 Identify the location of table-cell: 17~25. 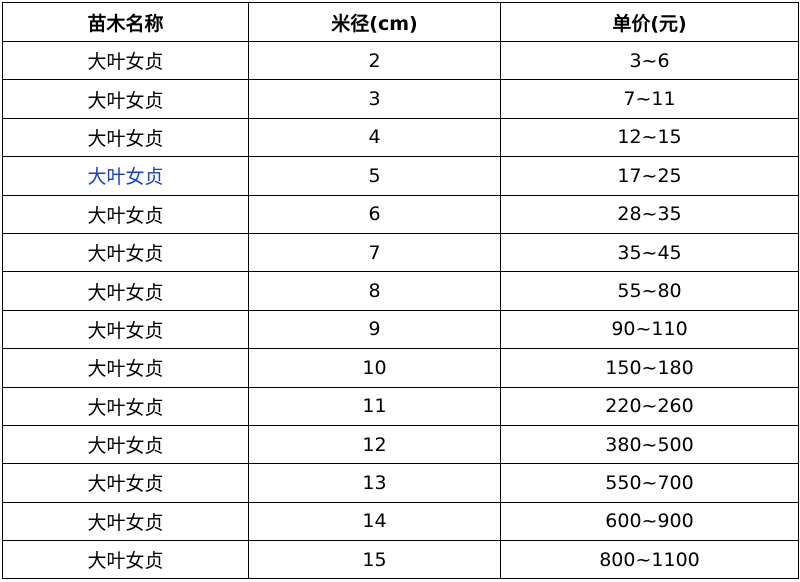
(649, 176).